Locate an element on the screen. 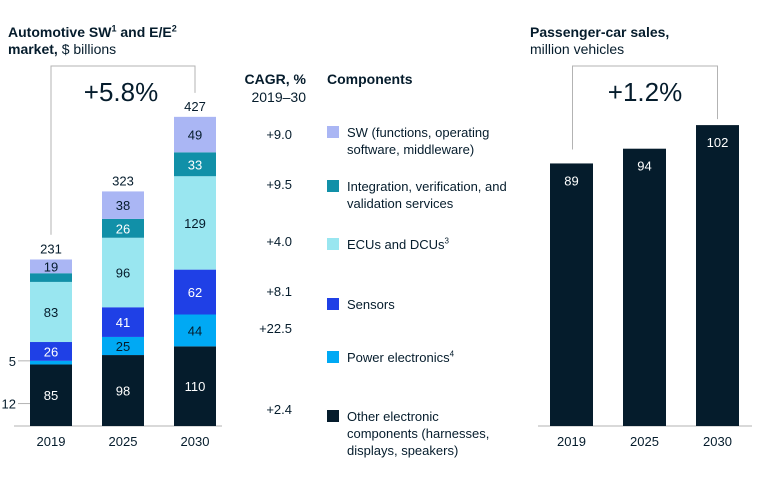  data-label: 49 is located at coordinates (195, 135).